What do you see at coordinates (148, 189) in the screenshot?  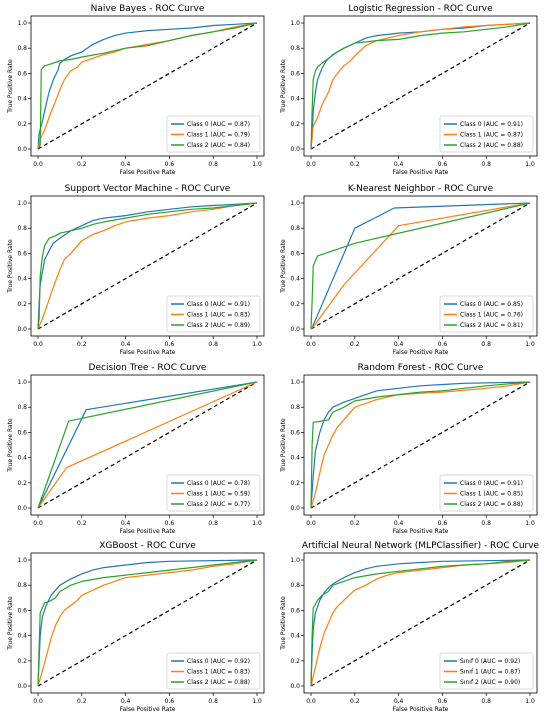 I see `chart-title: Support Vector Machine - ROC Curve` at bounding box center [148, 189].